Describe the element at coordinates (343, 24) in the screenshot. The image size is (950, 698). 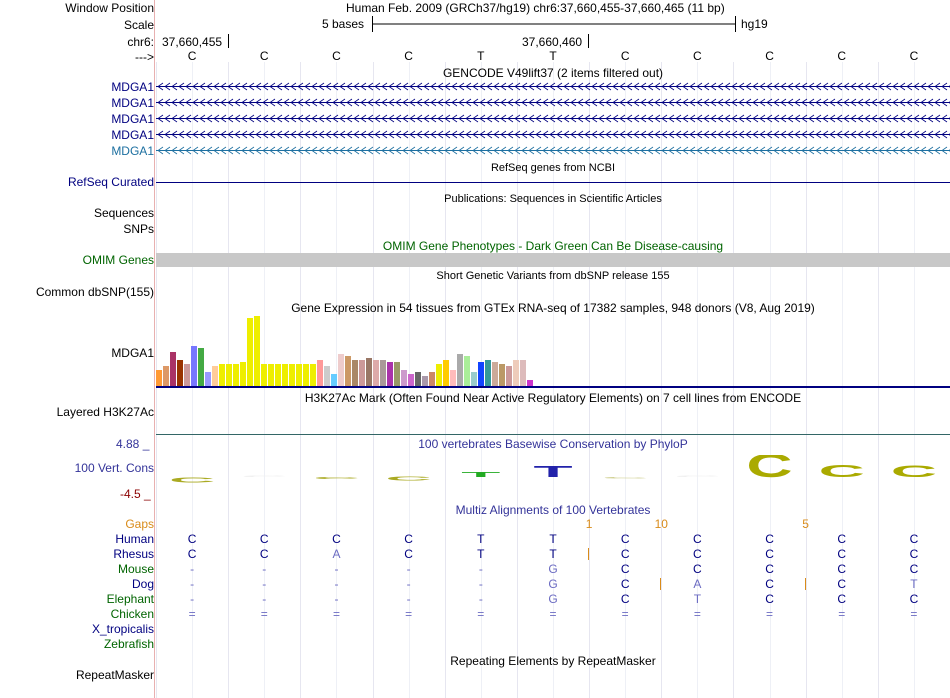
I see `scale-text: 5 bases` at that location.